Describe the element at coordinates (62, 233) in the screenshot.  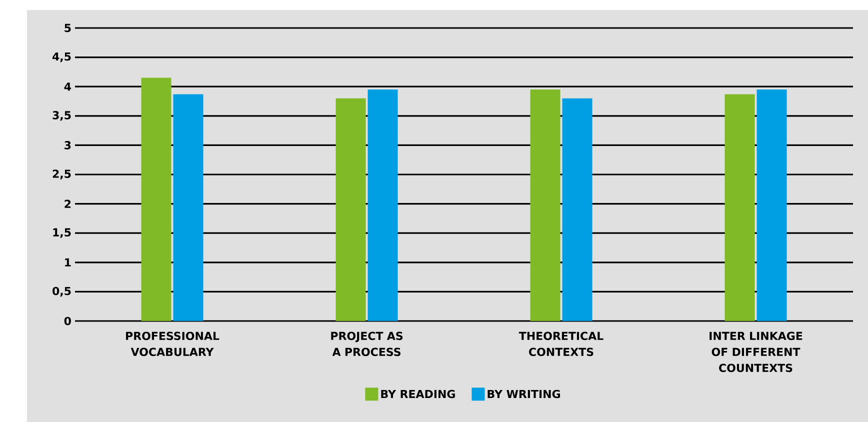
I see `y-tick-label: 1,5` at that location.